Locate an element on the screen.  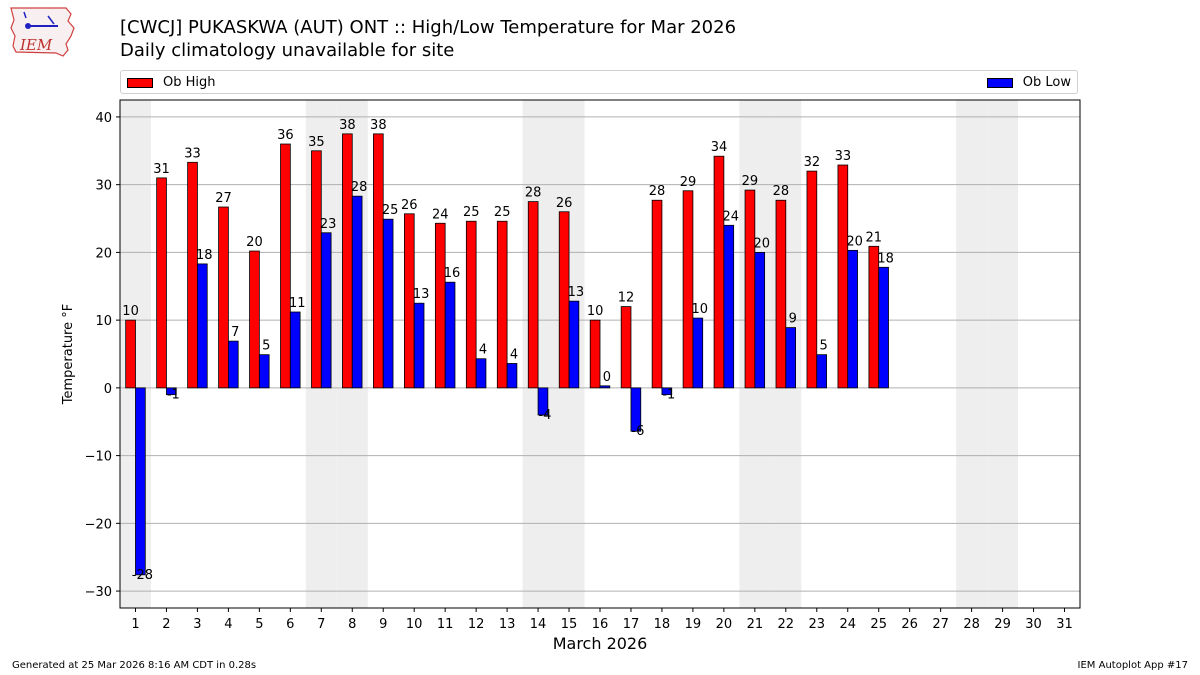
high-value-label-day-7: 35 is located at coordinates (316, 142).